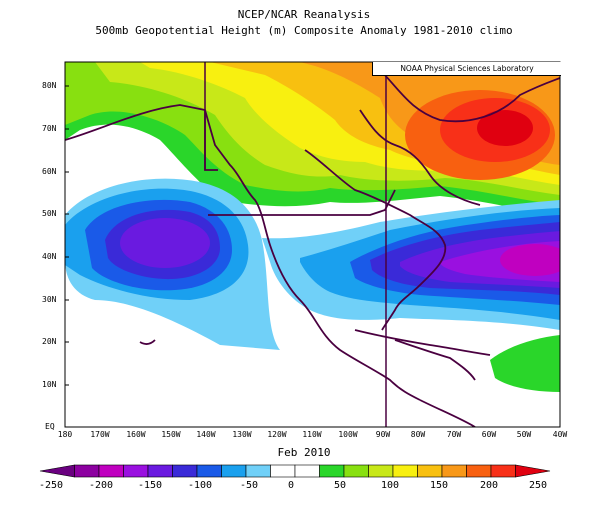 This screenshot has height=513, width=608. Describe the element at coordinates (171, 434) in the screenshot. I see `lon-label: 150W` at that location.